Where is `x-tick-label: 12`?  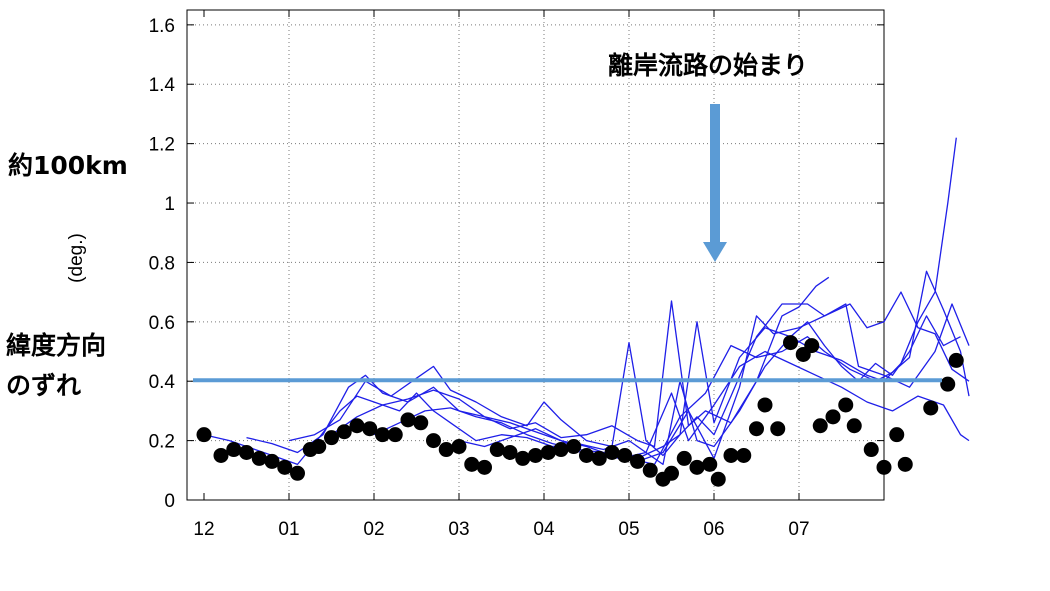 x-tick-label: 12 is located at coordinates (203, 529).